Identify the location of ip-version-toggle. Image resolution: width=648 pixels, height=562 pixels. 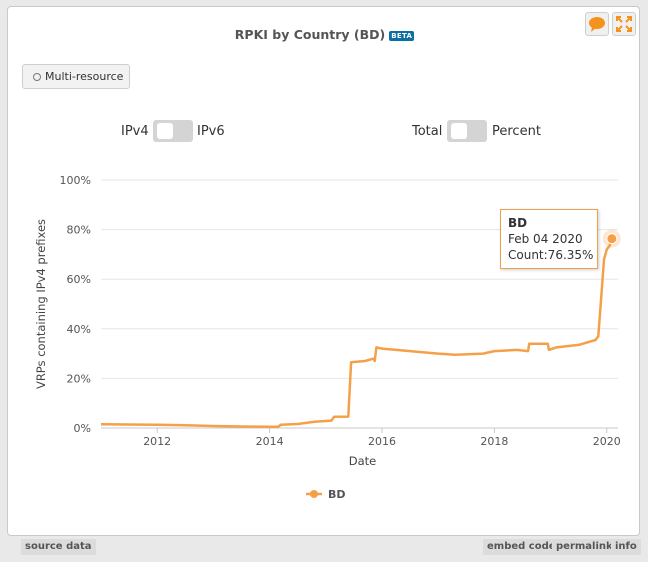
(173, 131).